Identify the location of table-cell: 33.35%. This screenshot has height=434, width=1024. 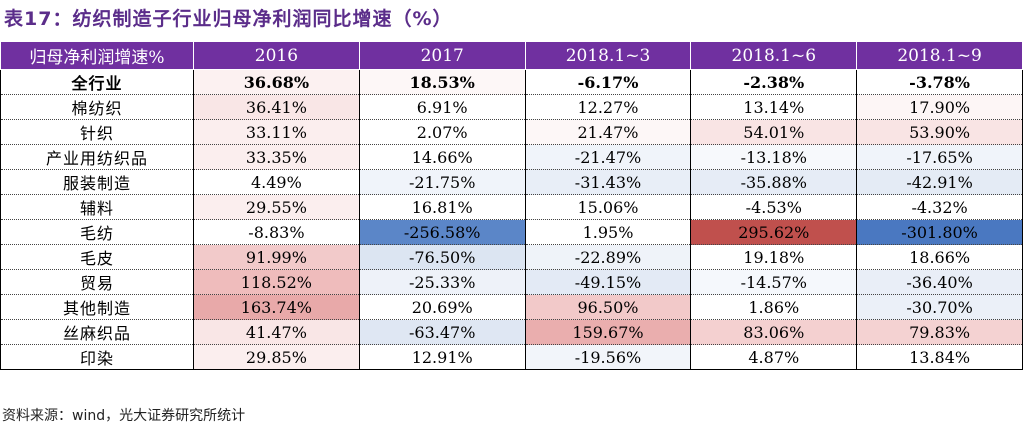
(276, 157).